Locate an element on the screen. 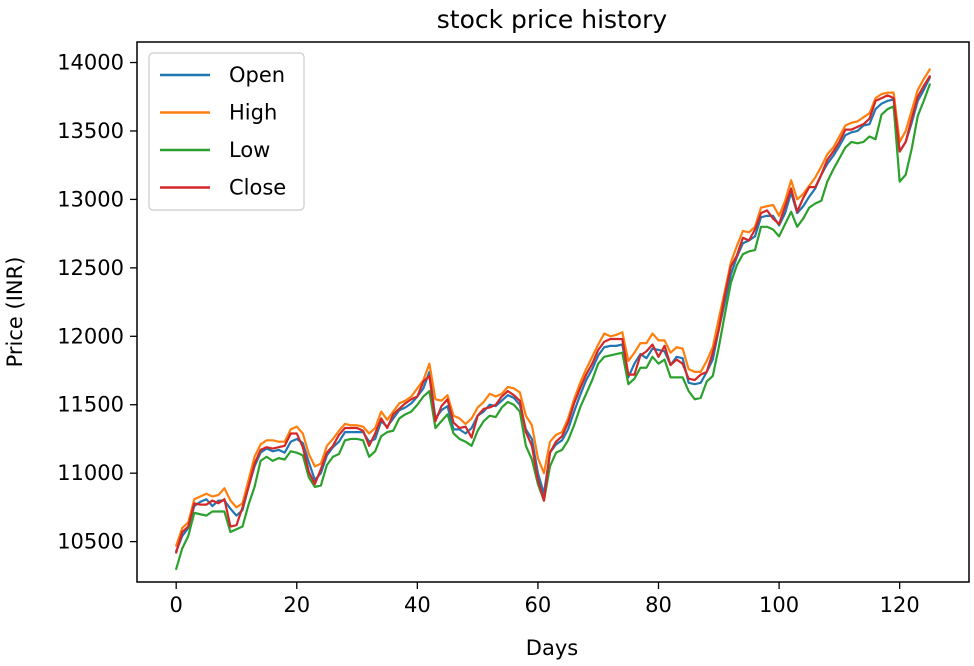 The image size is (974, 666). x-tick-label-40: 40 is located at coordinates (417, 605).